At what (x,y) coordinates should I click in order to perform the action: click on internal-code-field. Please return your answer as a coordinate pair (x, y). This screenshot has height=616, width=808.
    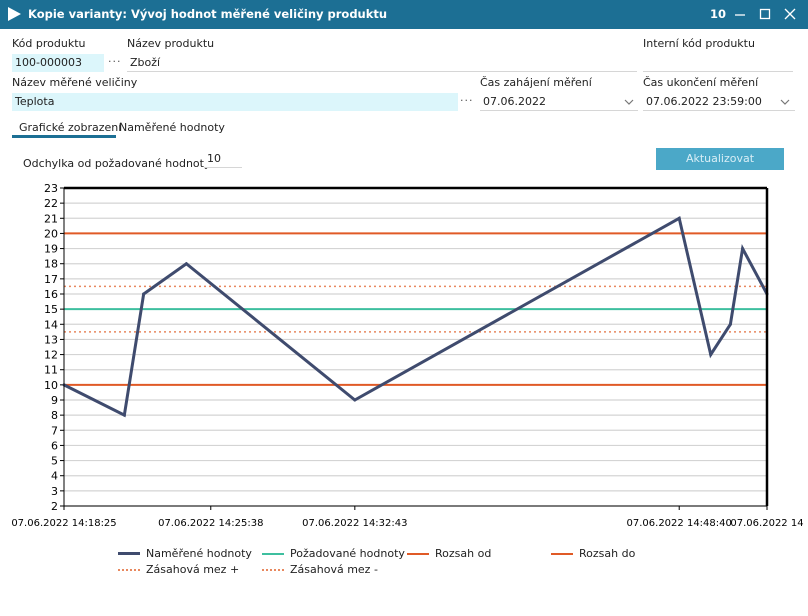
    Looking at the image, I should click on (718, 63).